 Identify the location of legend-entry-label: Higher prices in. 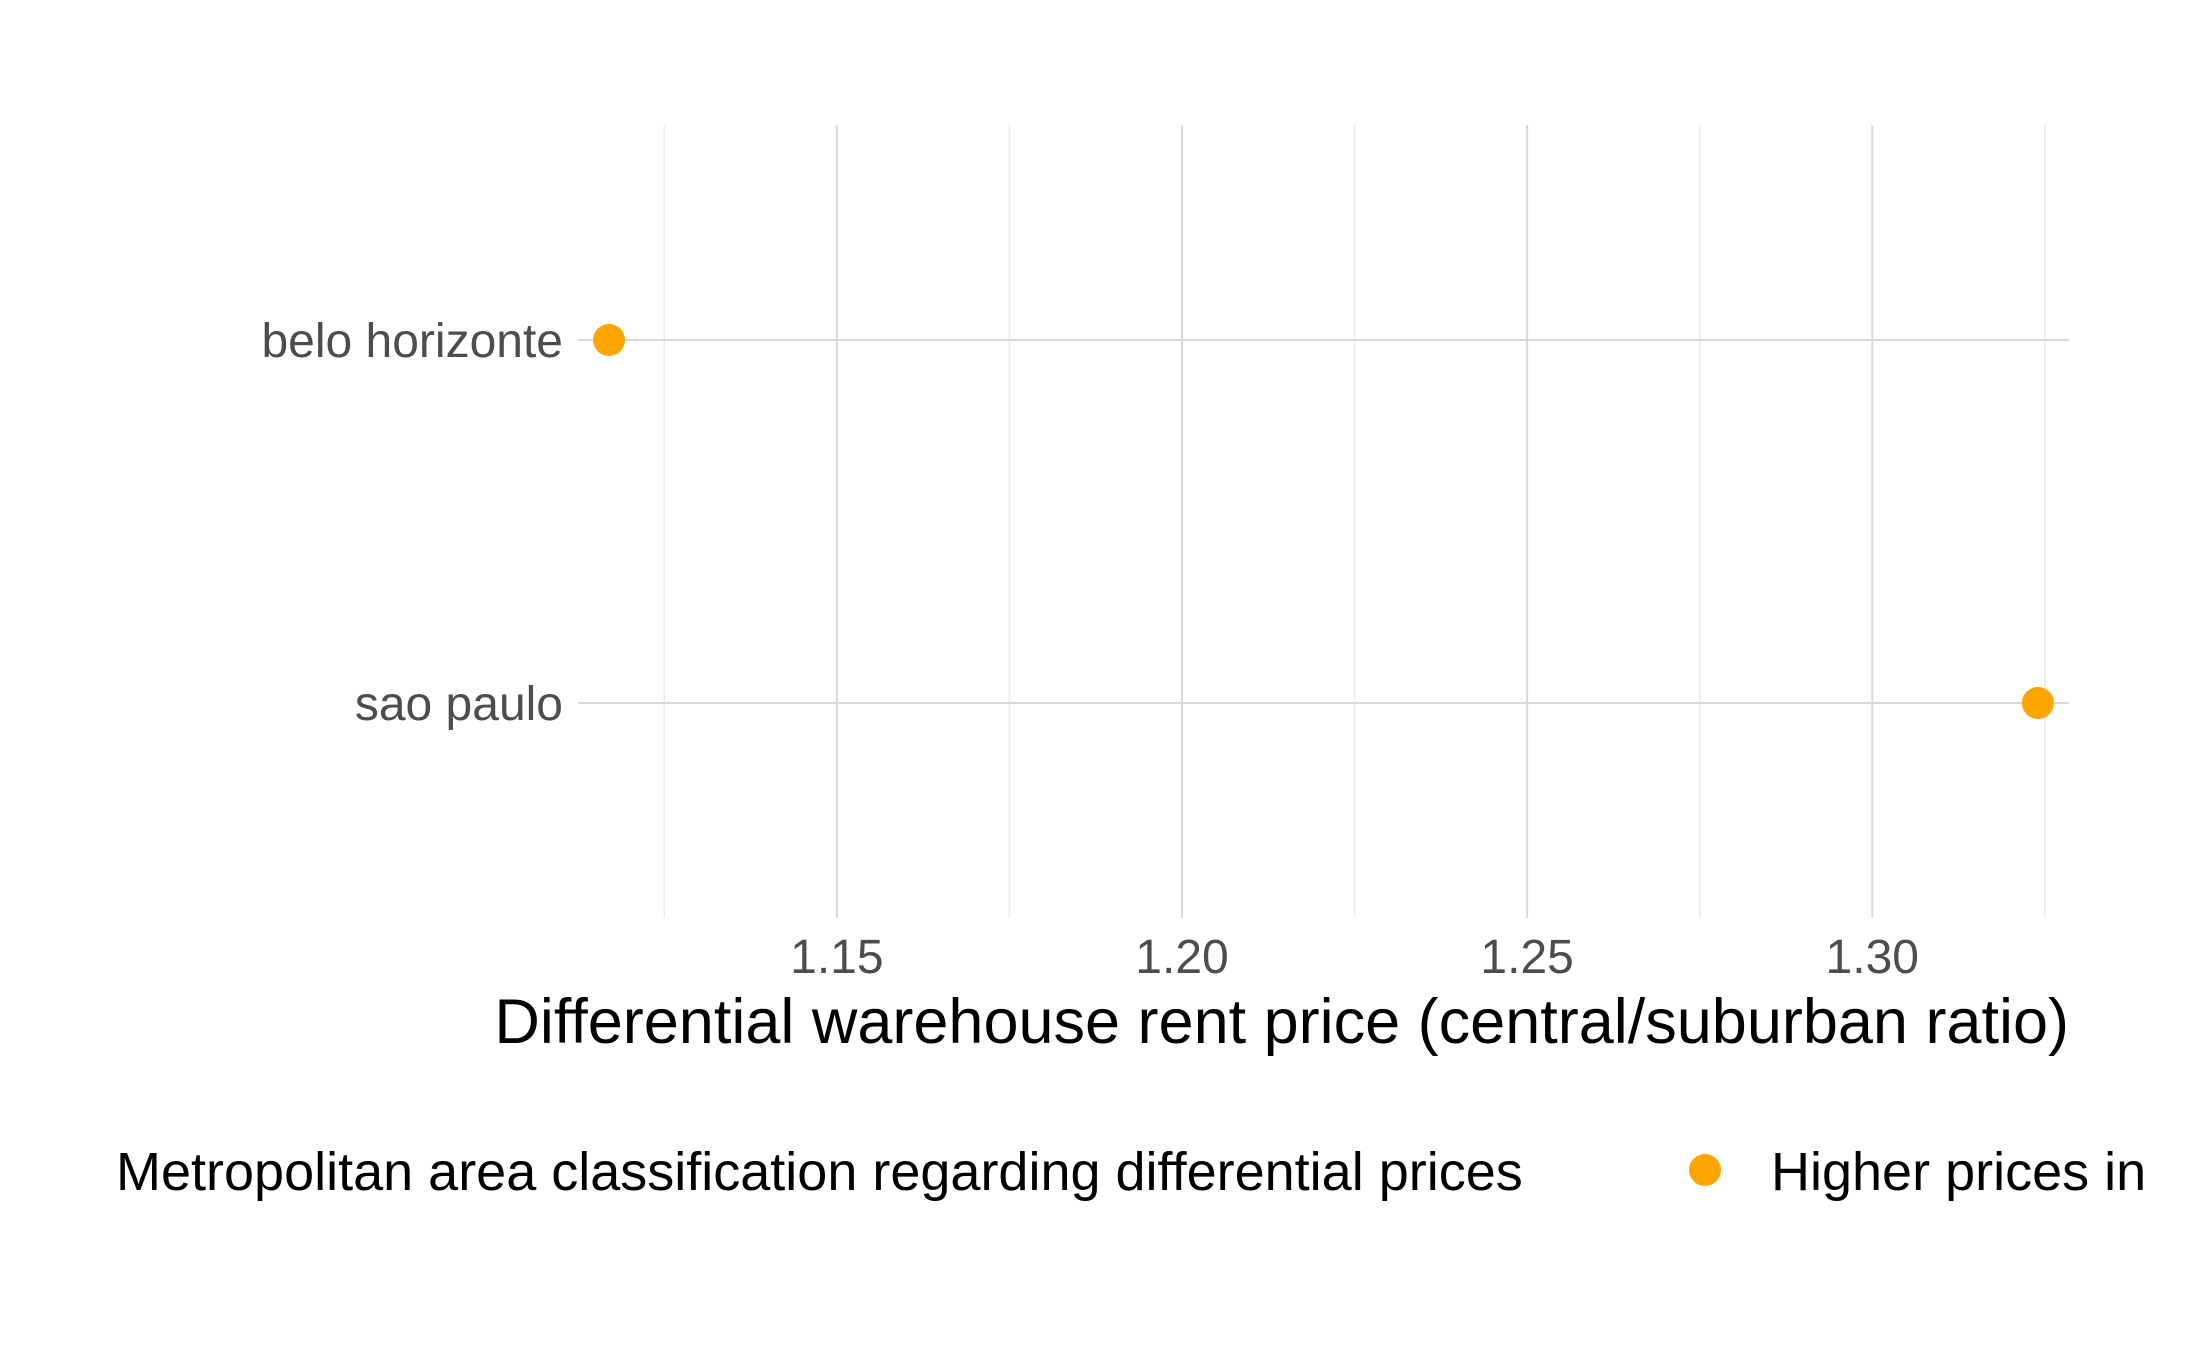
(1958, 1172).